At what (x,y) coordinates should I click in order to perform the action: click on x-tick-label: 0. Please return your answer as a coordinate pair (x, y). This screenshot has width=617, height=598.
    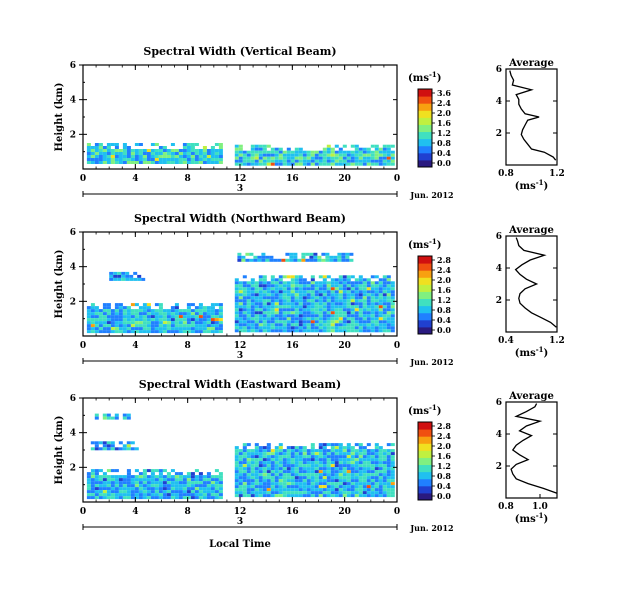
    Looking at the image, I should click on (83, 346).